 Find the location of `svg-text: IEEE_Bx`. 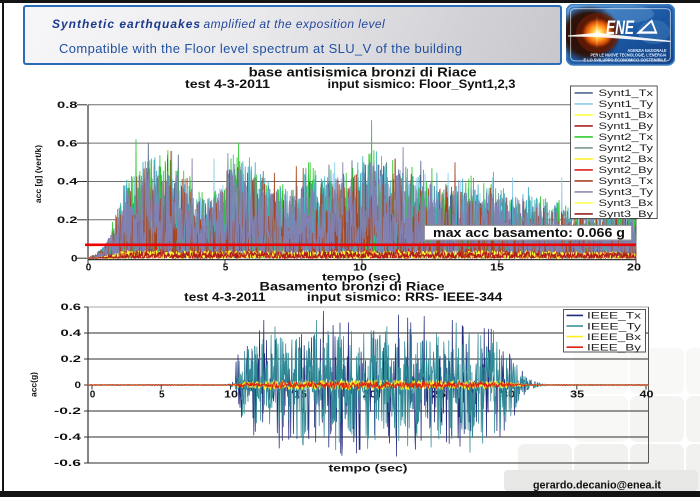

svg-text: IEEE_Bx is located at coordinates (614, 337).